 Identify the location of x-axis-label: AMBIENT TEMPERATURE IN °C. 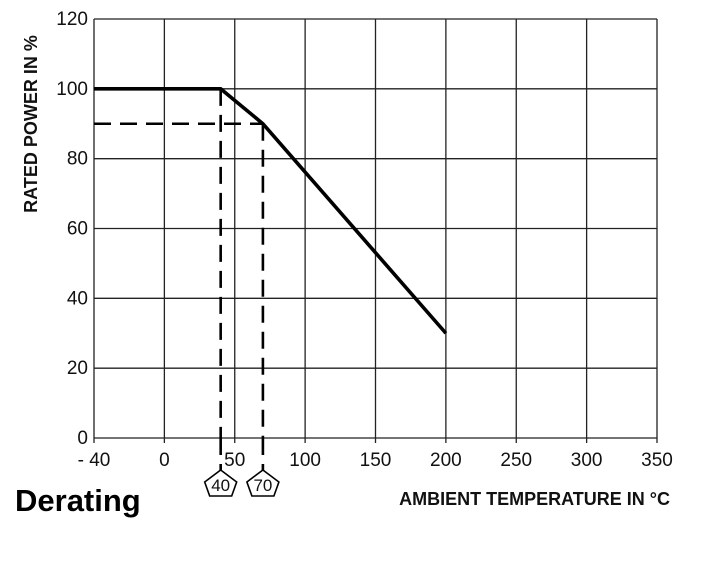
(534, 499).